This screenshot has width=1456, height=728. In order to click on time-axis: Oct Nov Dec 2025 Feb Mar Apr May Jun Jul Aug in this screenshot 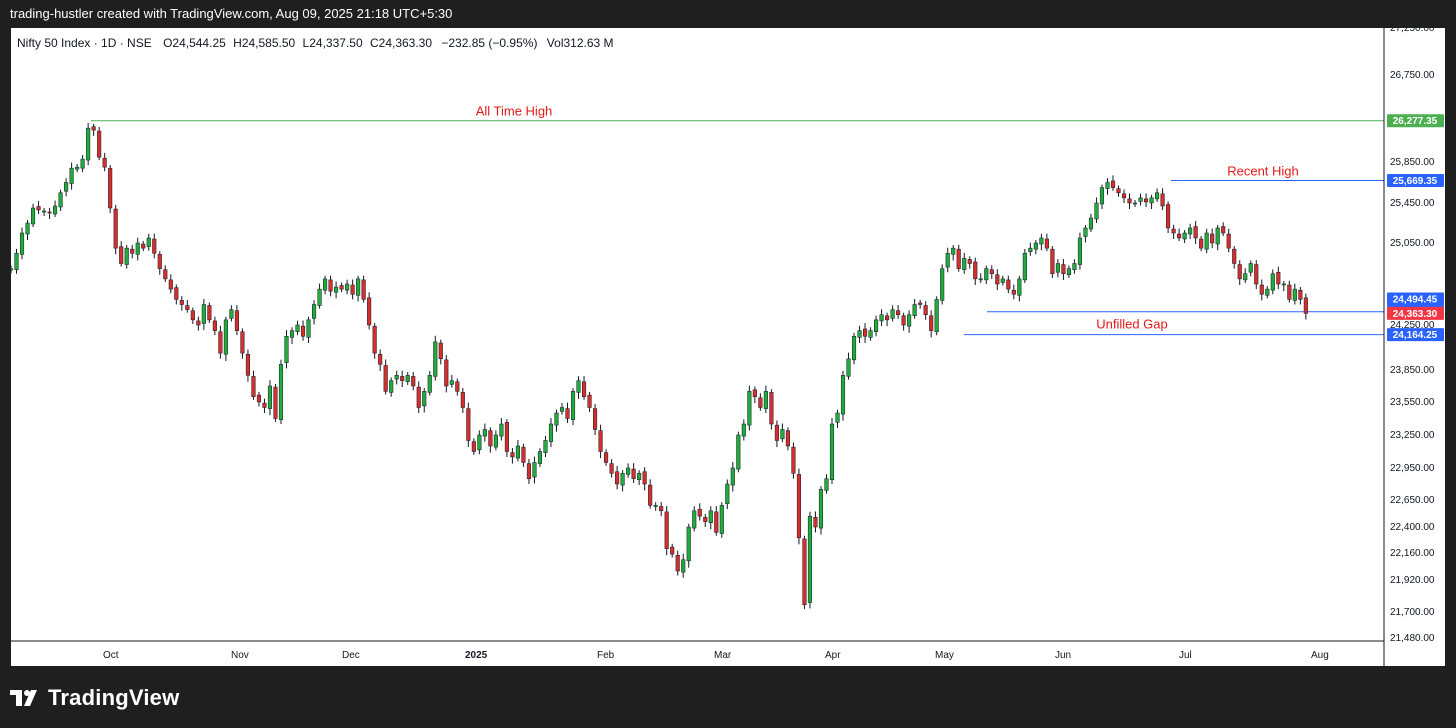, I will do `click(716, 655)`.